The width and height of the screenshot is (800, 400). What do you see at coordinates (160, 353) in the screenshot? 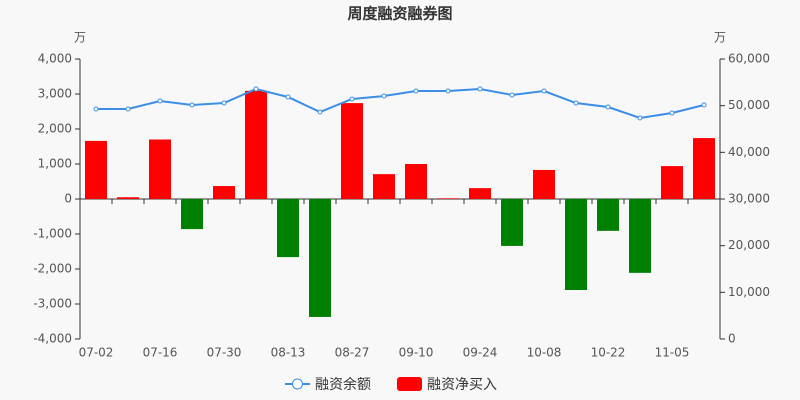
I see `x-tick-label: 07-16` at bounding box center [160, 353].